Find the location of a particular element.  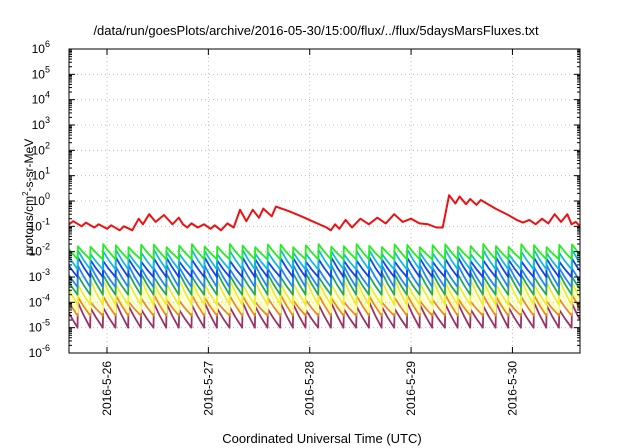

y-tick-label: 10⁻³ is located at coordinates (39, 275).